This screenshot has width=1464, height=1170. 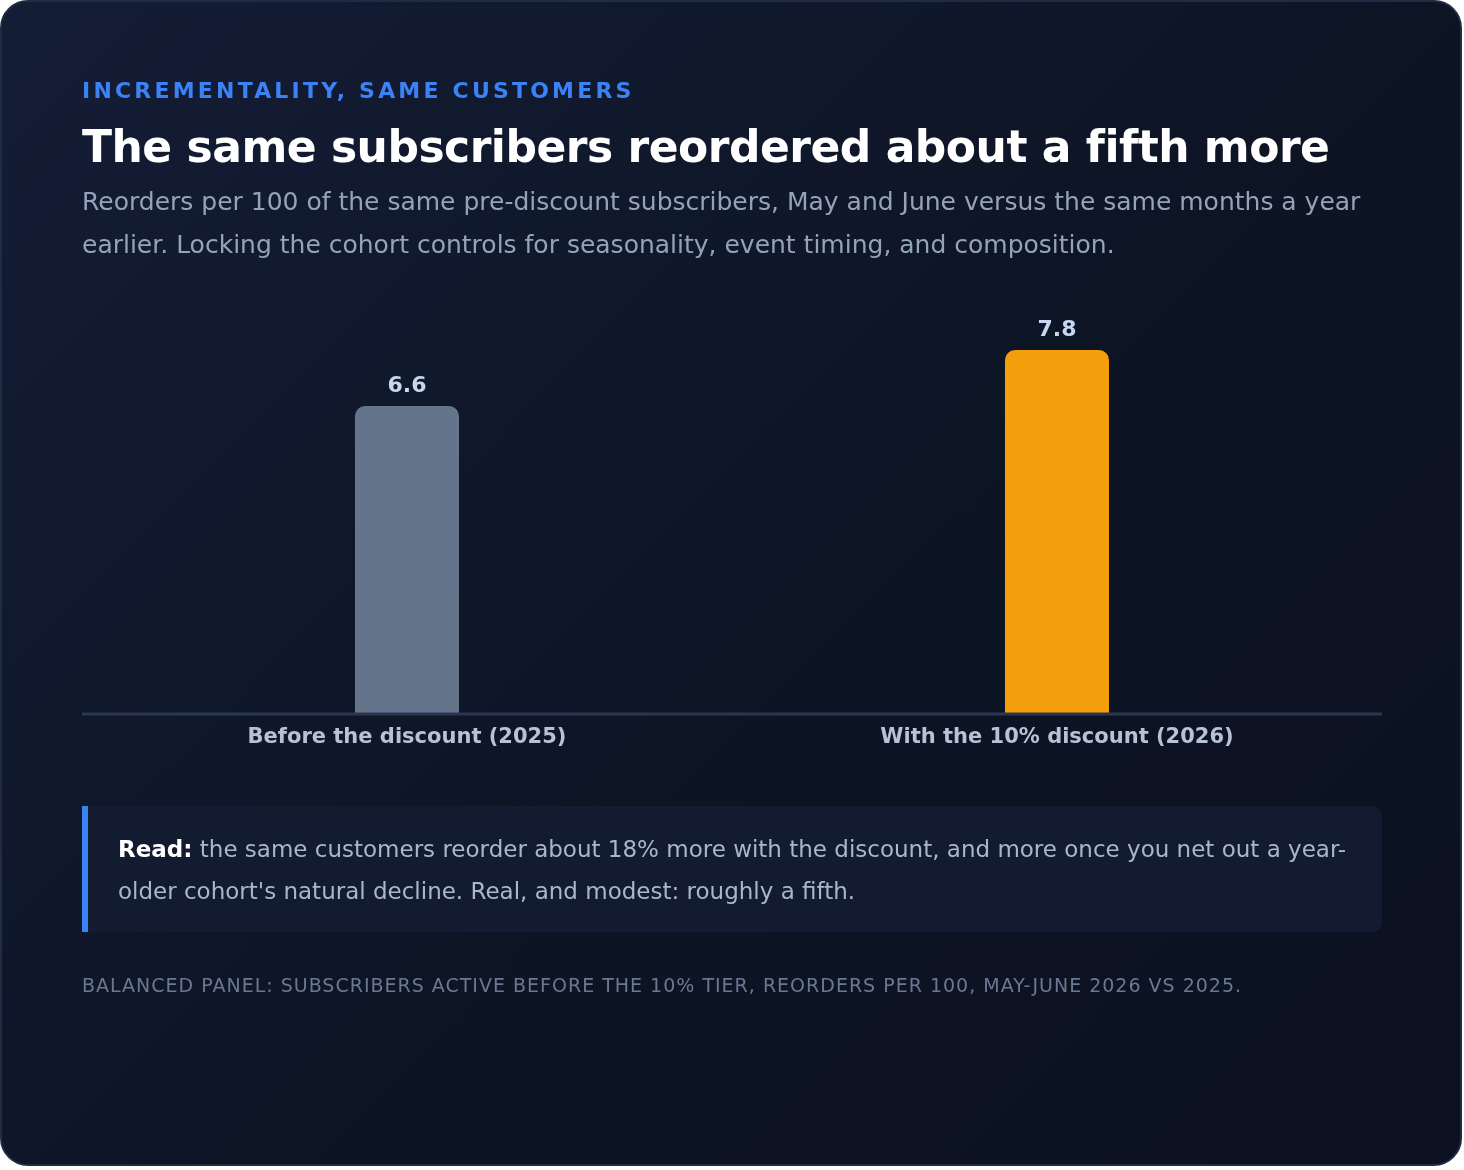 I want to click on text: INCREMENTALITY, SAME CUSTOMERS, so click(x=359, y=90).